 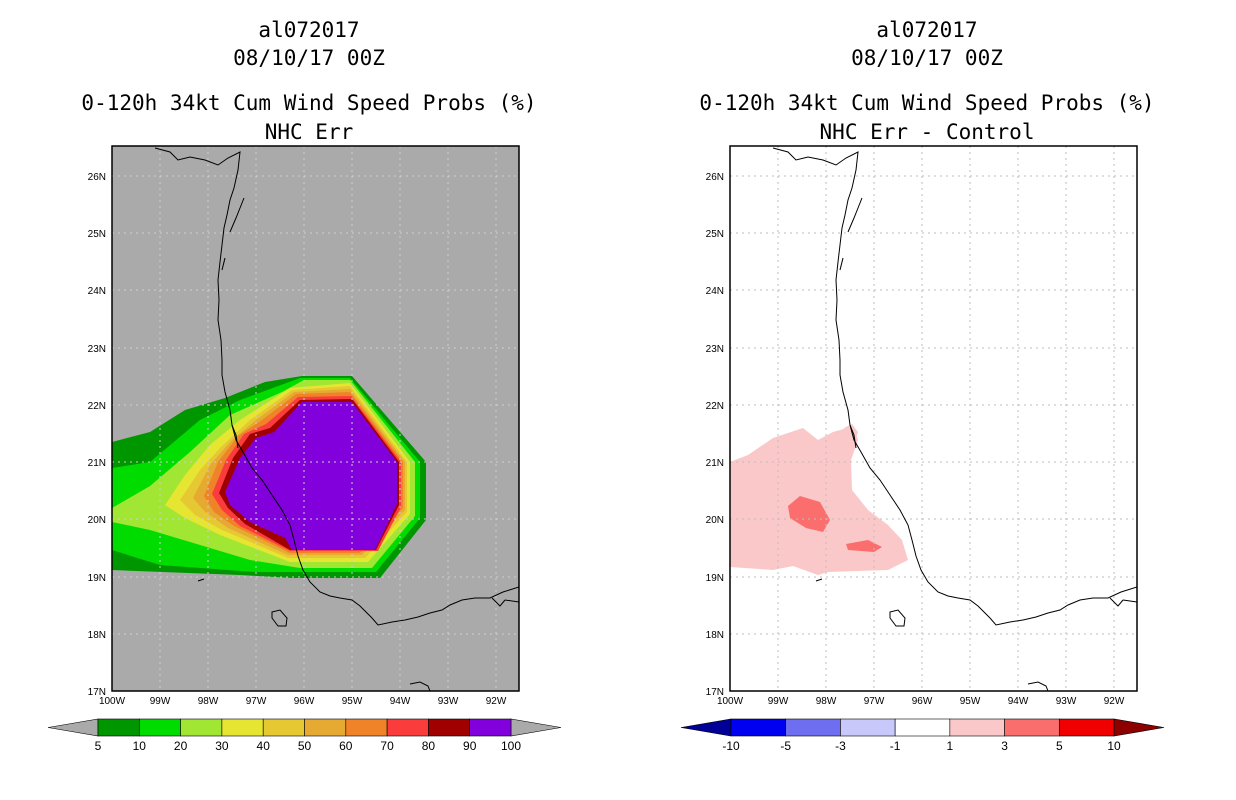 I want to click on colorbar-label: 20, so click(x=181, y=746).